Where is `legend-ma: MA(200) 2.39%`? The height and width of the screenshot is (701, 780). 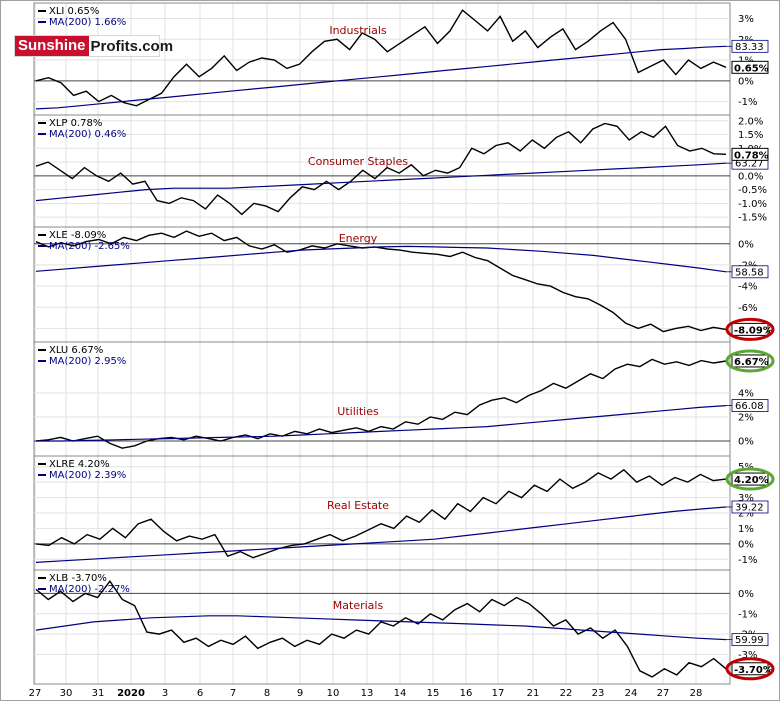
legend-ma: MA(200) 2.39% is located at coordinates (87, 475).